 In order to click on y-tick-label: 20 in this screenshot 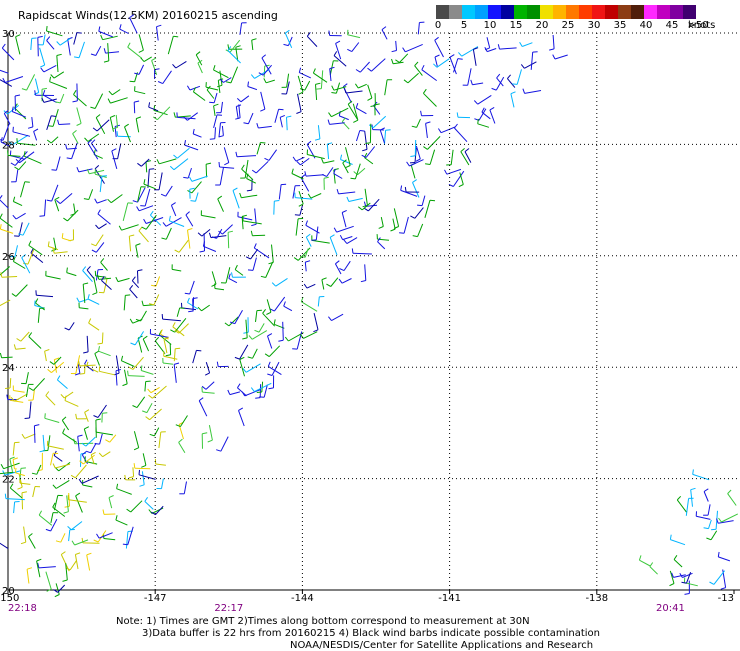, I will do `click(8, 591)`.